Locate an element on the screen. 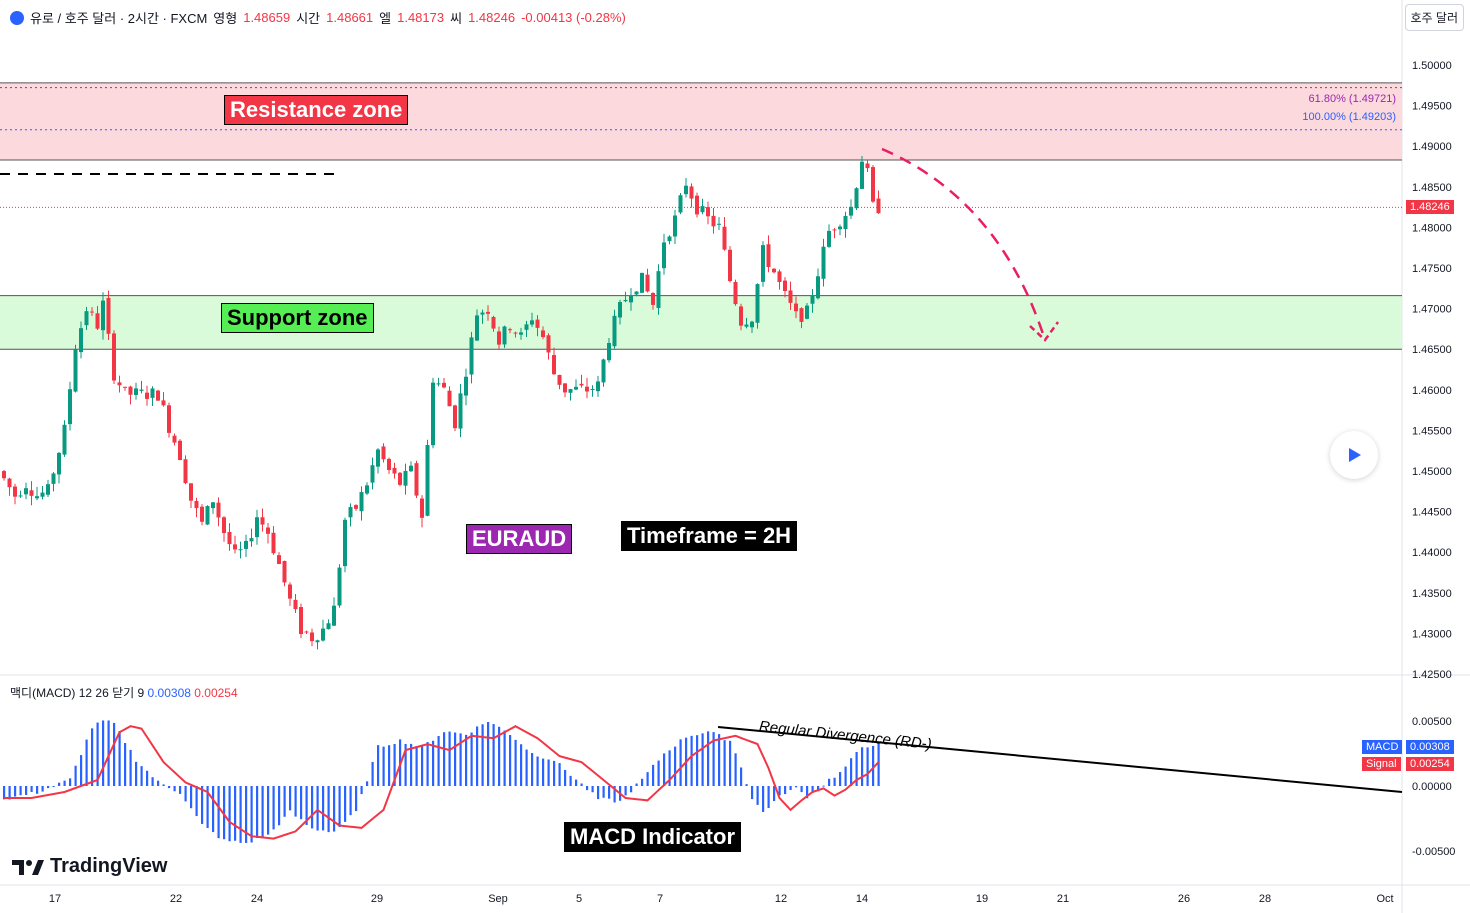 This screenshot has width=1470, height=913. projection-arrowhead is located at coordinates (1044, 331).